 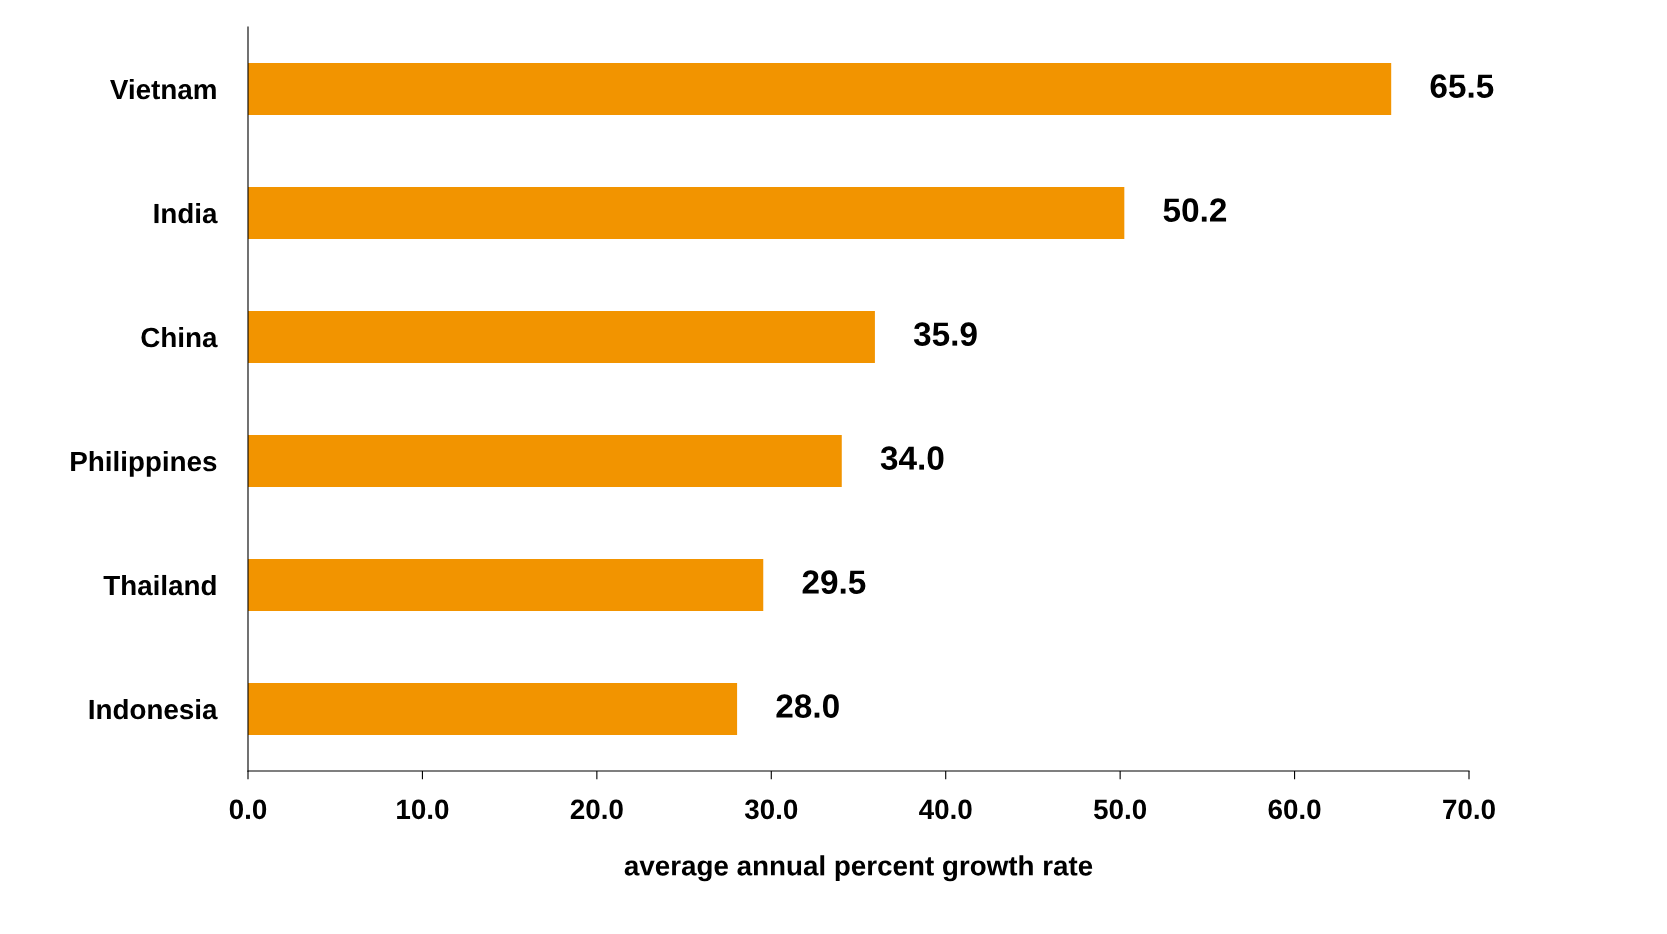 I want to click on y-tick-label: China, so click(x=179, y=337).